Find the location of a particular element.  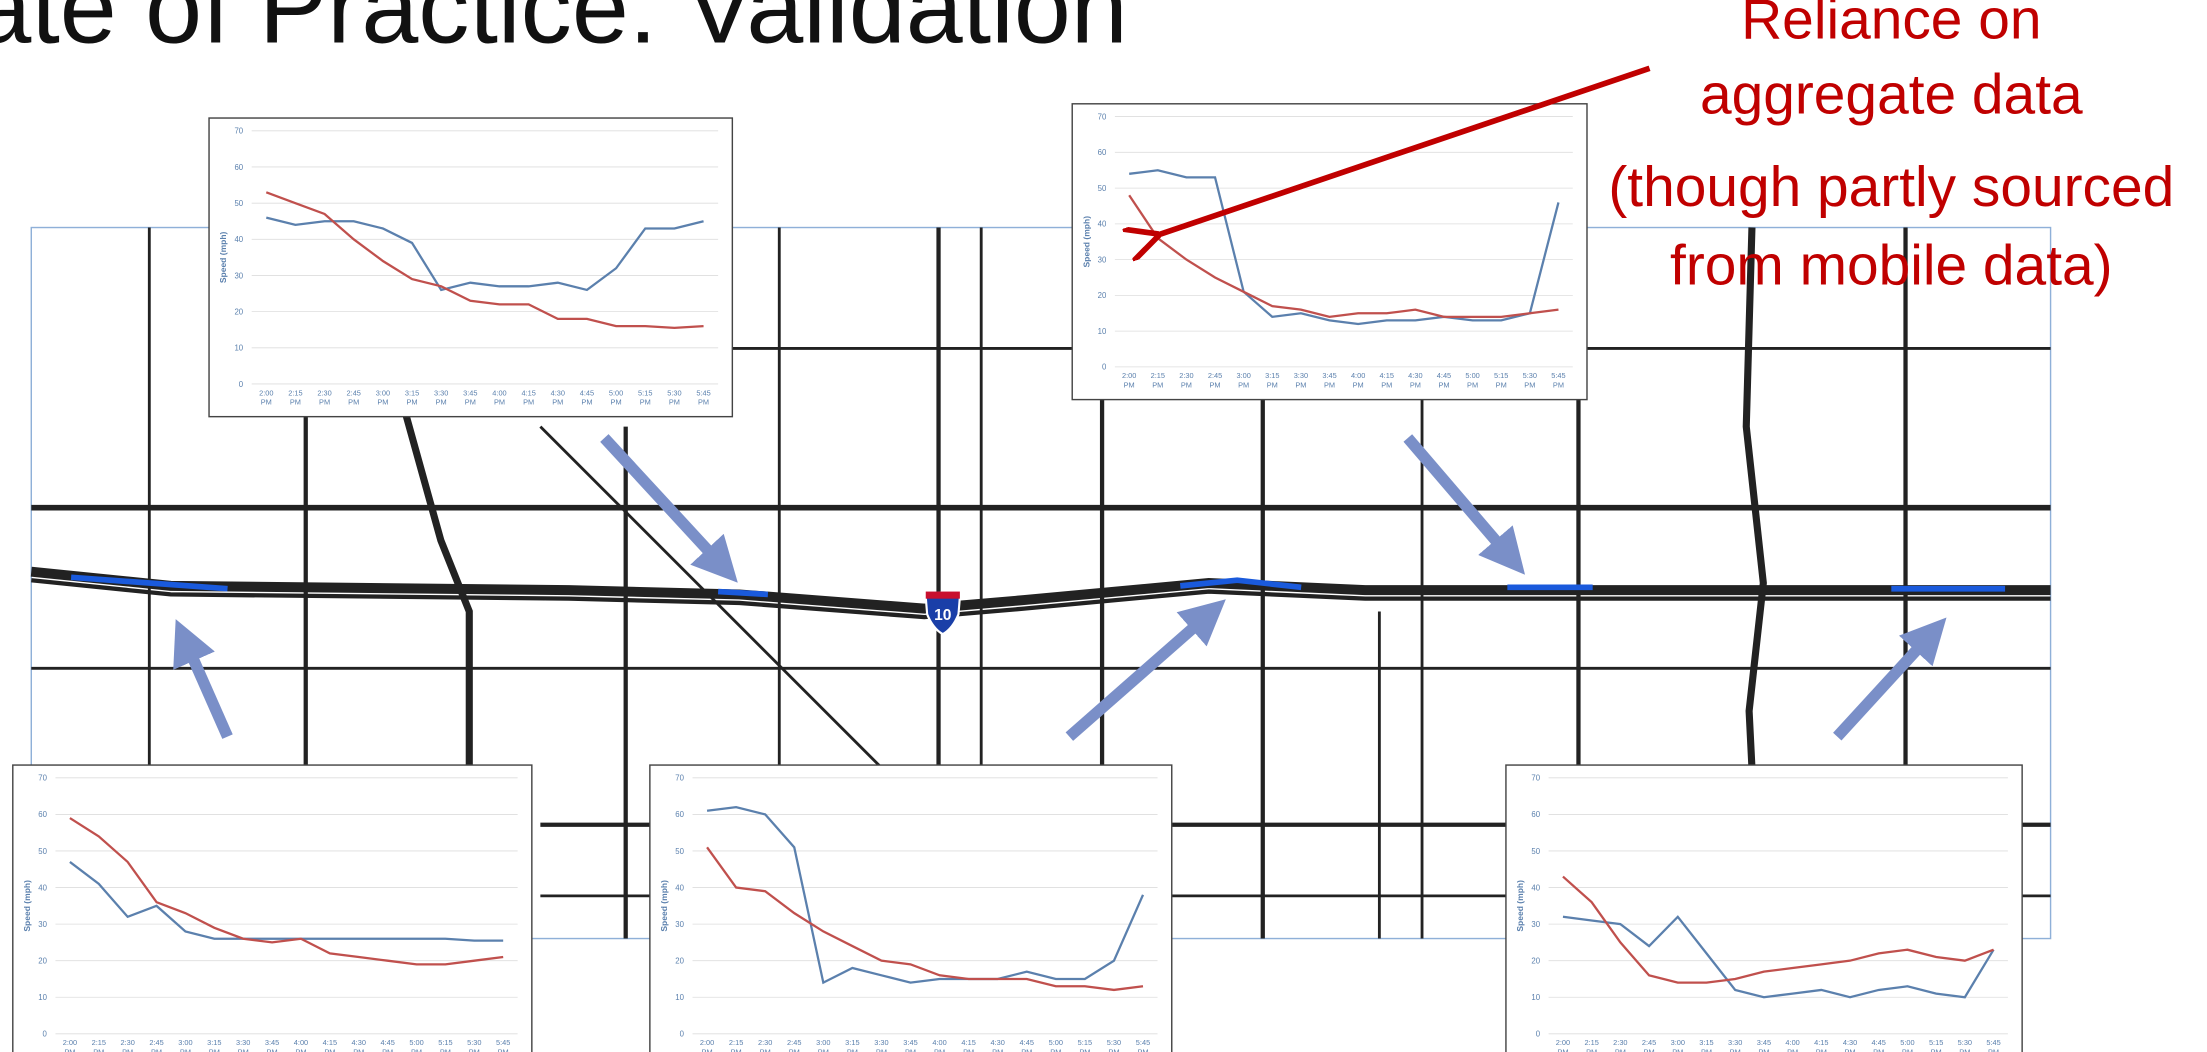

y-tick-label: 30 is located at coordinates (238, 275).